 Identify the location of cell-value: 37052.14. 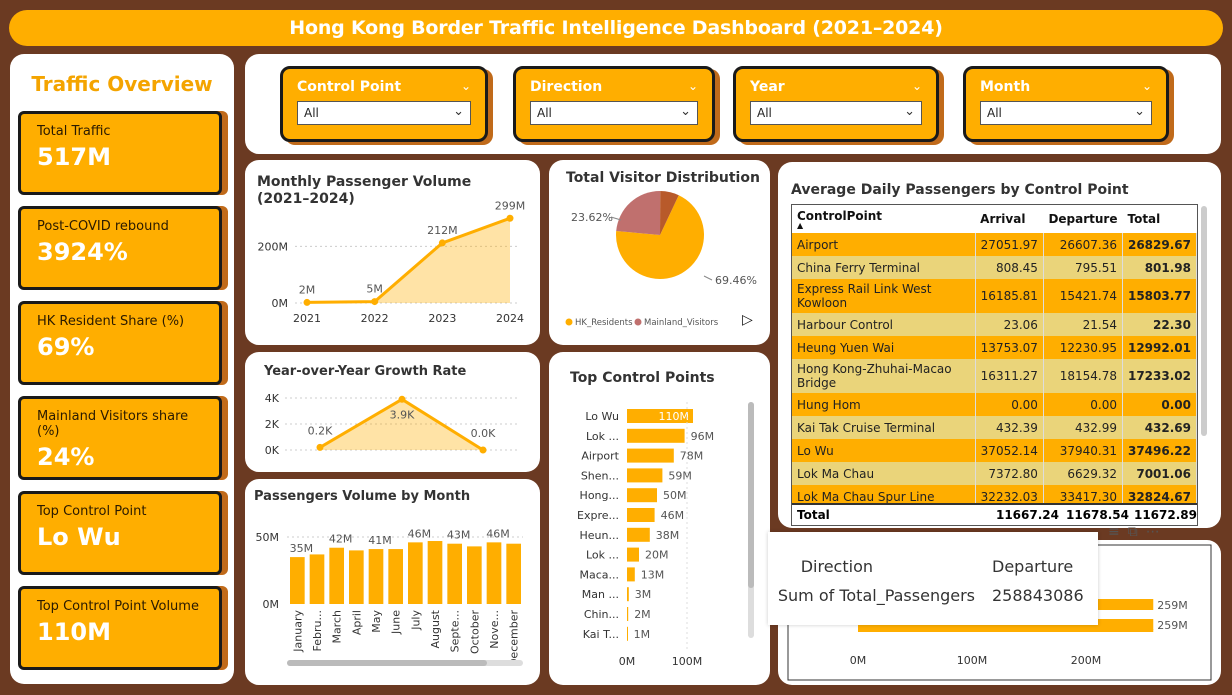
(1009, 450).